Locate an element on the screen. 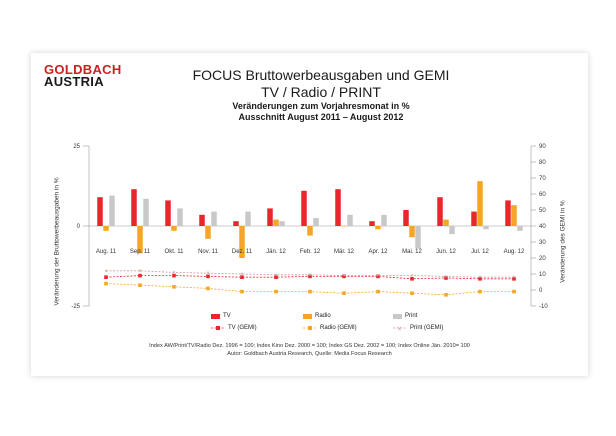  print-gemi-line is located at coordinates (310, 274).